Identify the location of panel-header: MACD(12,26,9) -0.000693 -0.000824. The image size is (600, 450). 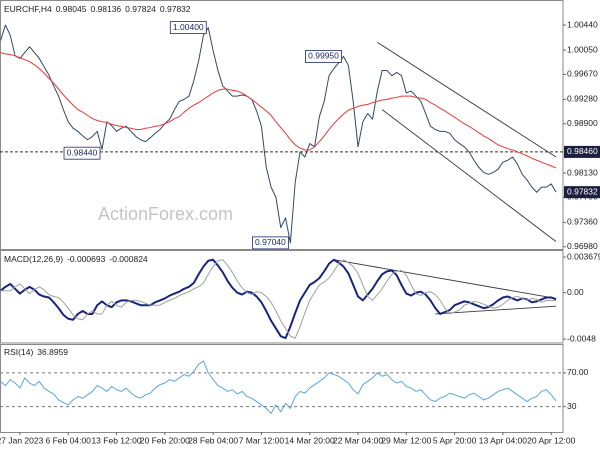
(76, 259).